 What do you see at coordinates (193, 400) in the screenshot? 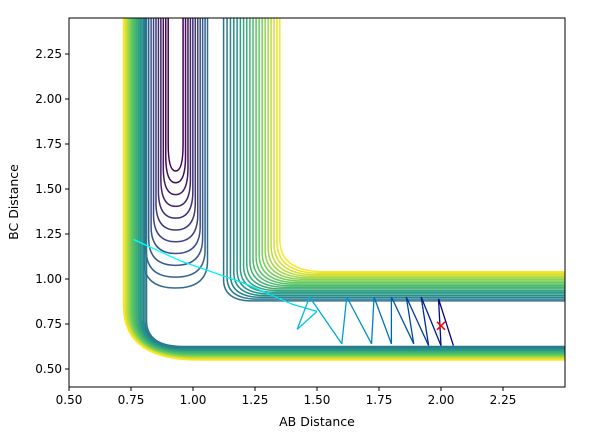
I see `x-tick-label: 1.00` at bounding box center [193, 400].